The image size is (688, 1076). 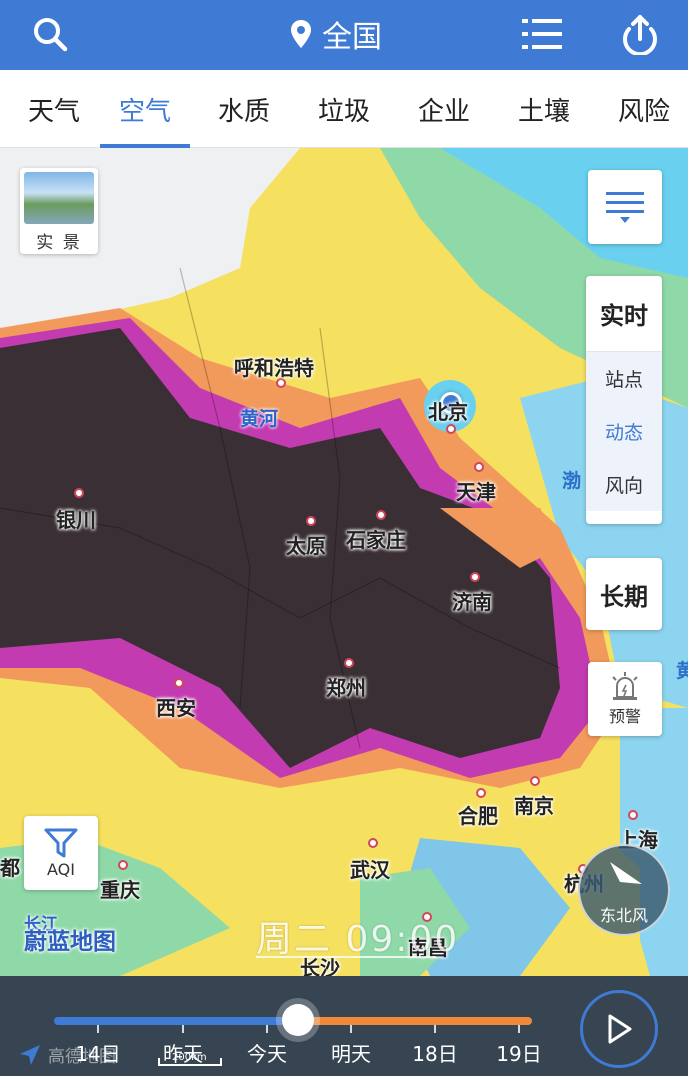 I want to click on tab-weather: 天气, so click(x=53, y=111).